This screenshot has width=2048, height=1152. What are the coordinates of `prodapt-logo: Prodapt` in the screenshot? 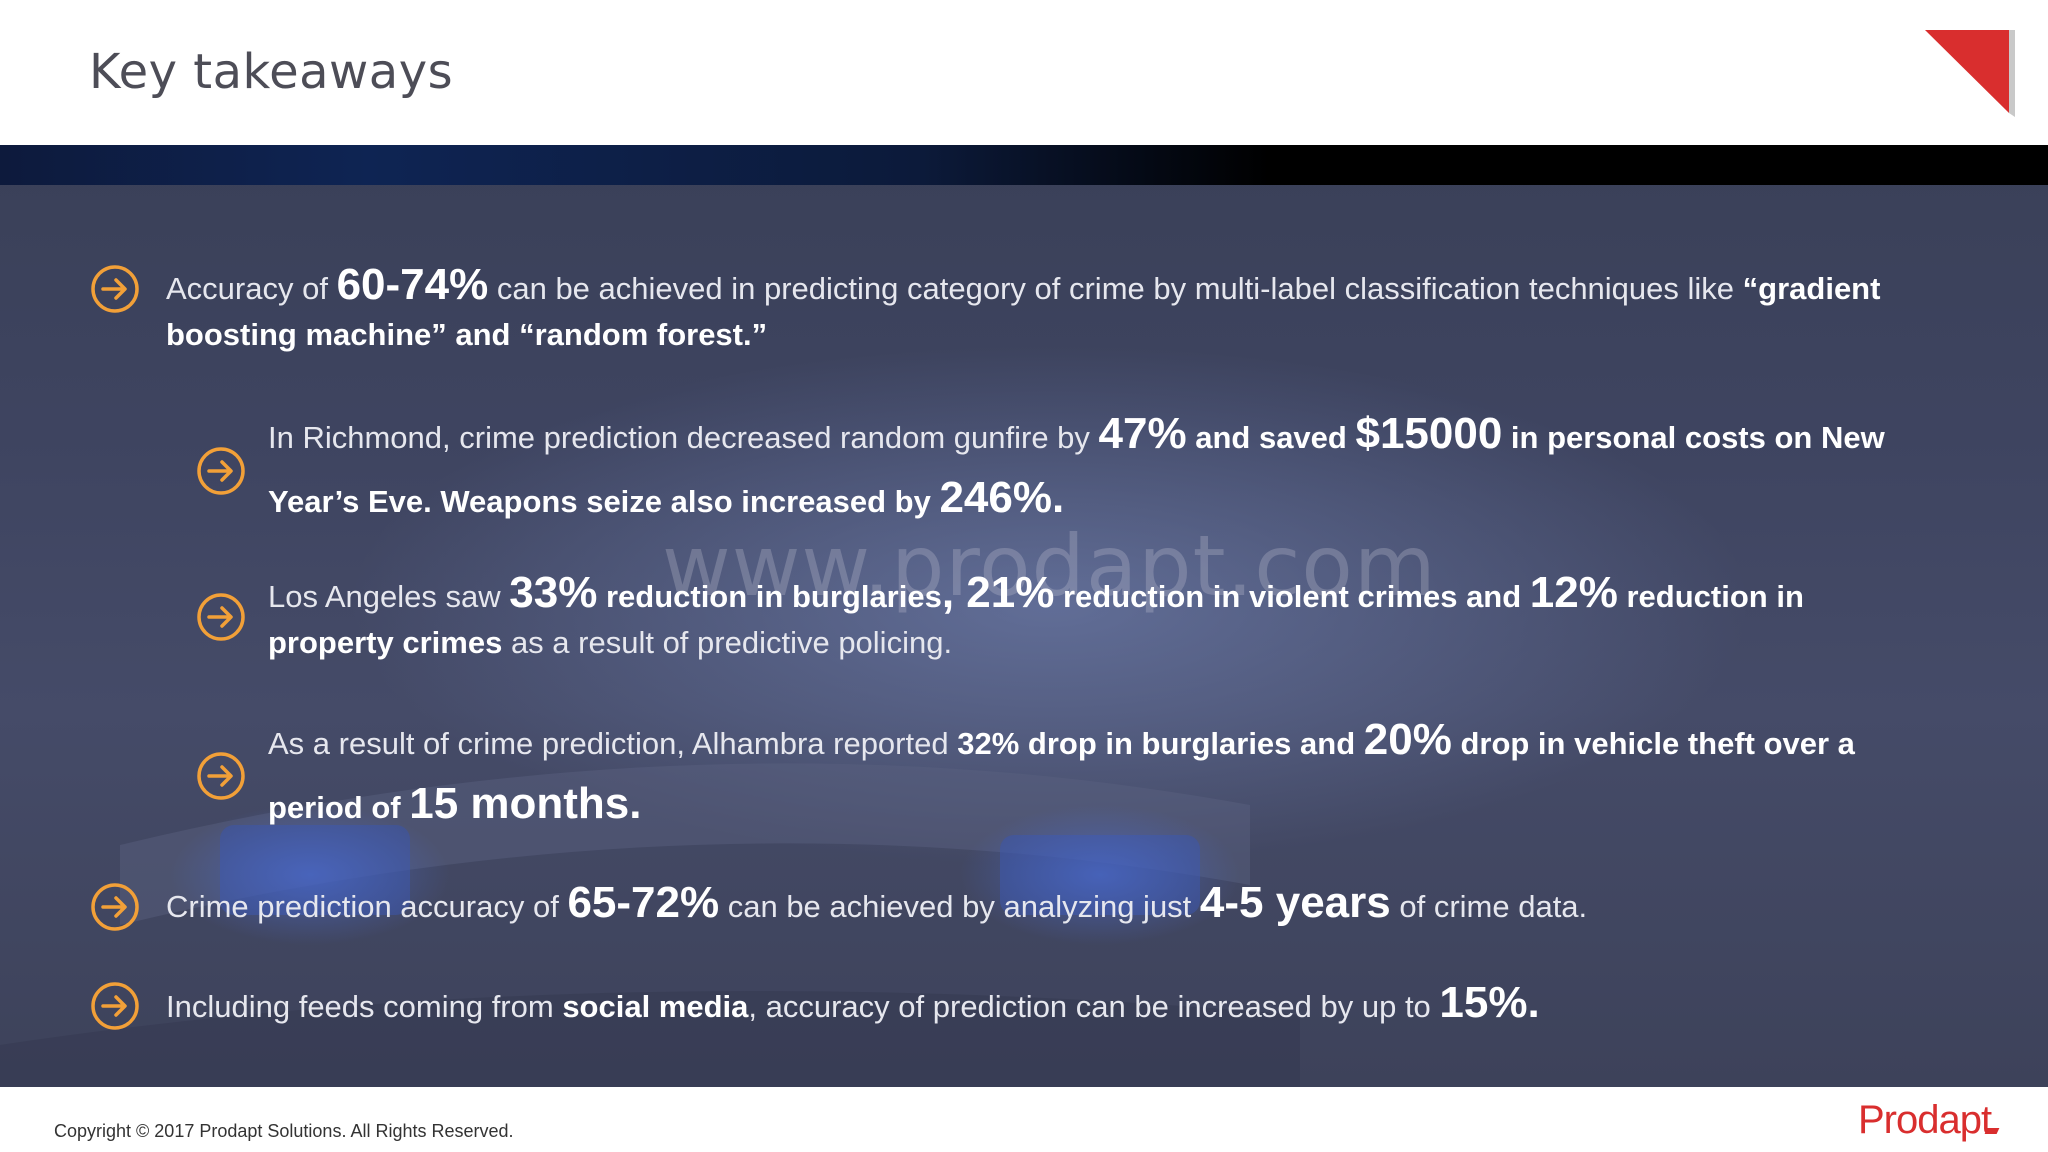 It's located at (1925, 1120).